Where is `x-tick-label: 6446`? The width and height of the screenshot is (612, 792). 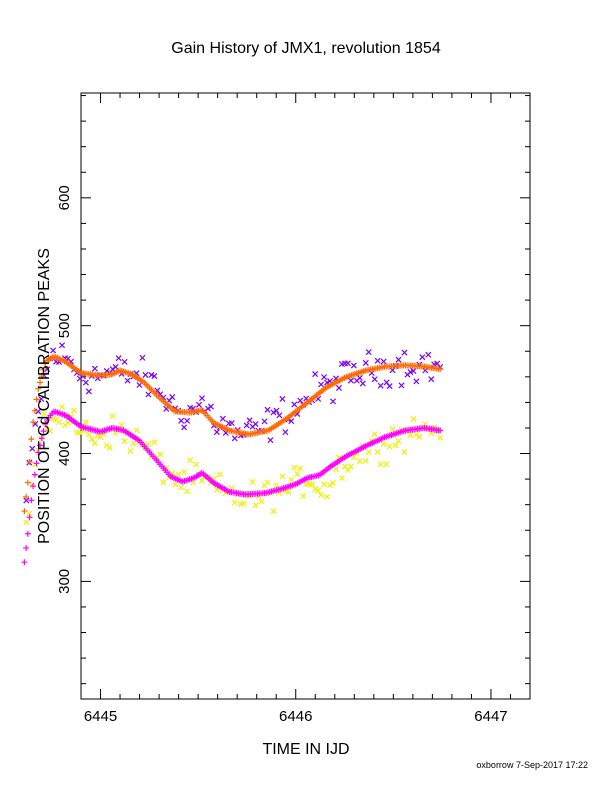 x-tick-label: 6446 is located at coordinates (295, 716).